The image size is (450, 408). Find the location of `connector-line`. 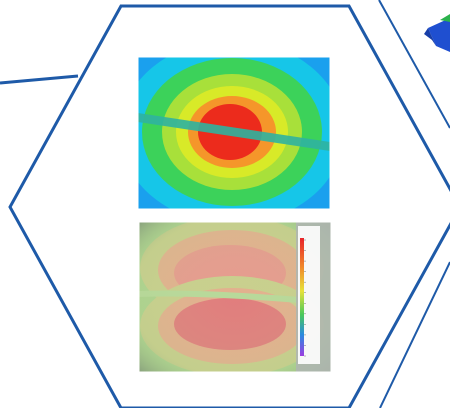

connector-line is located at coordinates (39, 79).